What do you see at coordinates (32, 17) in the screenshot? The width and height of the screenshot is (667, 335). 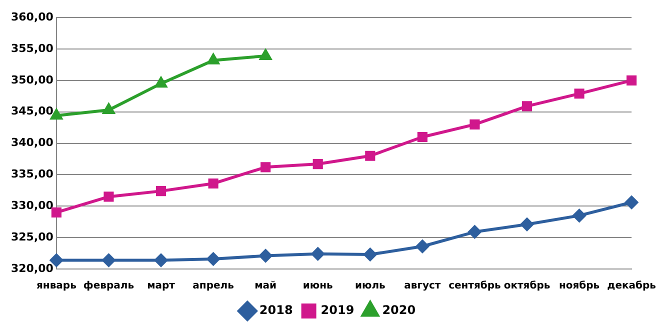 I see `y-tick-label: 360,00` at bounding box center [32, 17].